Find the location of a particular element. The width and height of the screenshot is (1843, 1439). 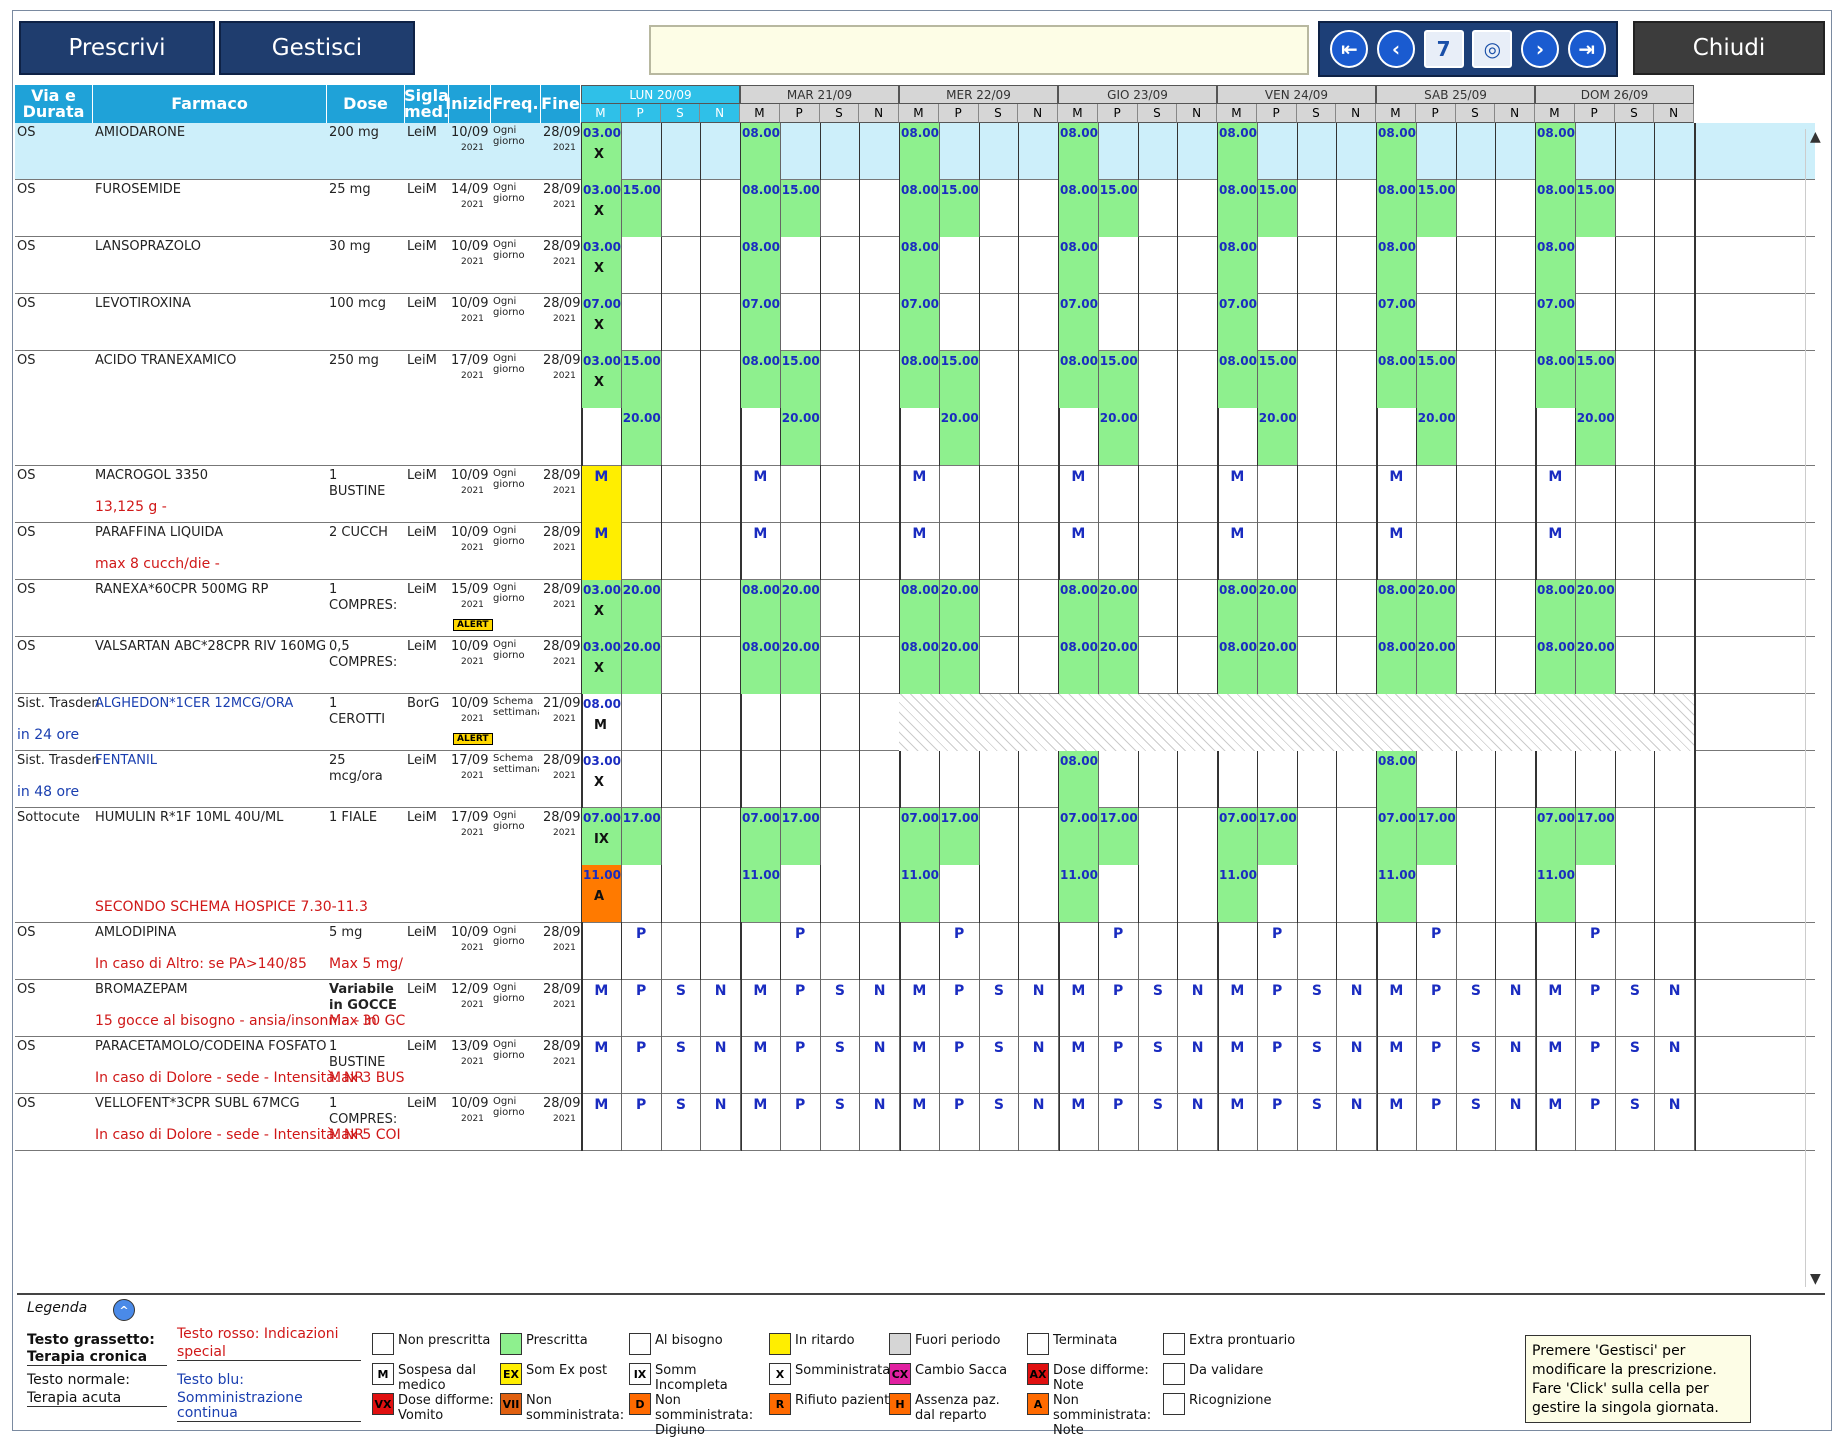

vertical-scrollbar: ▲ ▼ is located at coordinates (1815, 708).